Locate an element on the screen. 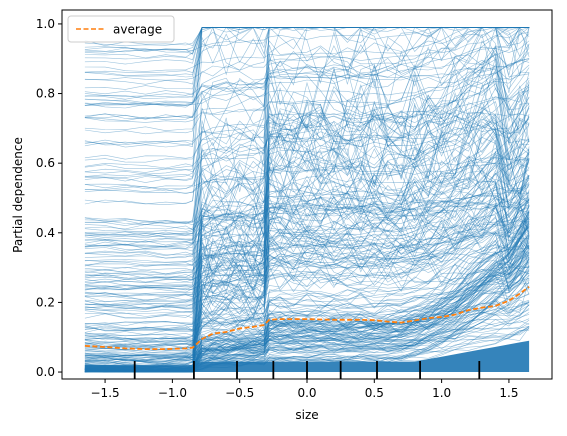 This screenshot has width=567, height=436. y-tick-label: 1.0 is located at coordinates (45, 24).